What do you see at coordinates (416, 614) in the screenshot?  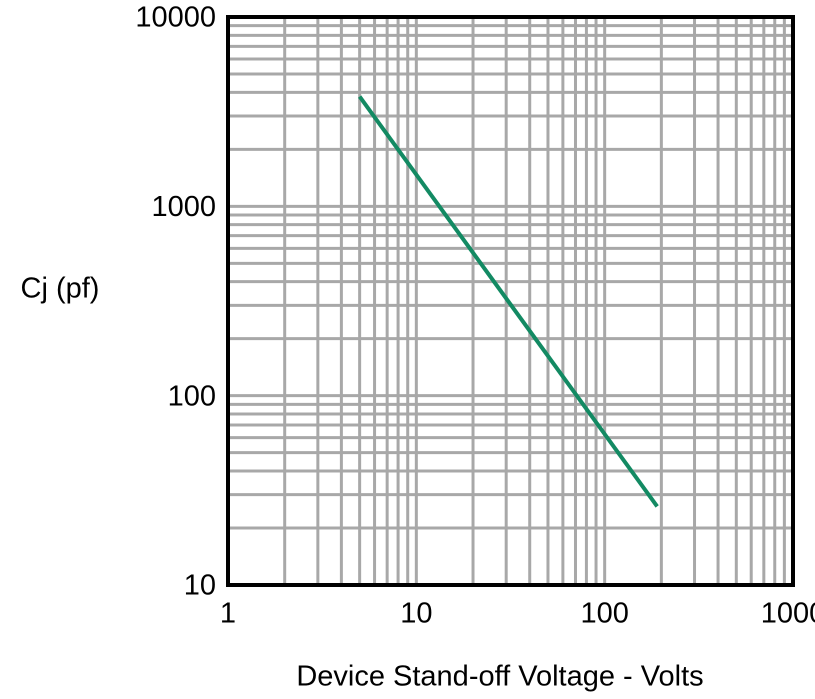 I see `x-tick-label: 10` at bounding box center [416, 614].